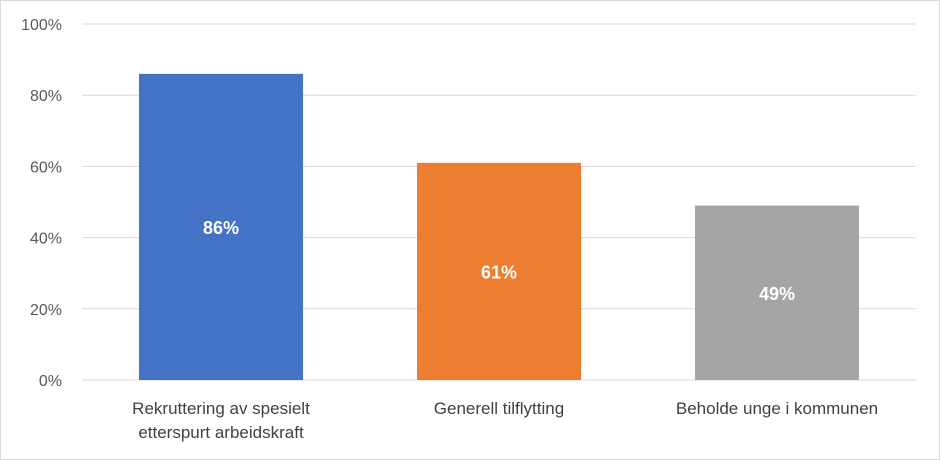 Image resolution: width=940 pixels, height=460 pixels. Describe the element at coordinates (499, 408) in the screenshot. I see `x-tick-label: Generell tilflytting` at that location.